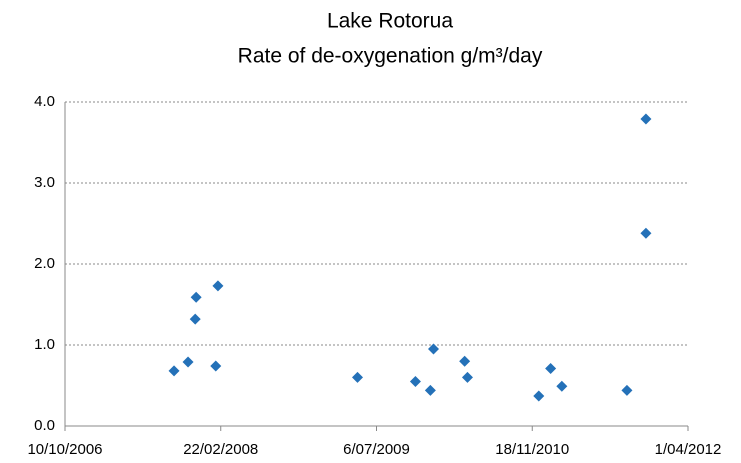  I want to click on y-tick-label: 1.0, so click(44, 344).